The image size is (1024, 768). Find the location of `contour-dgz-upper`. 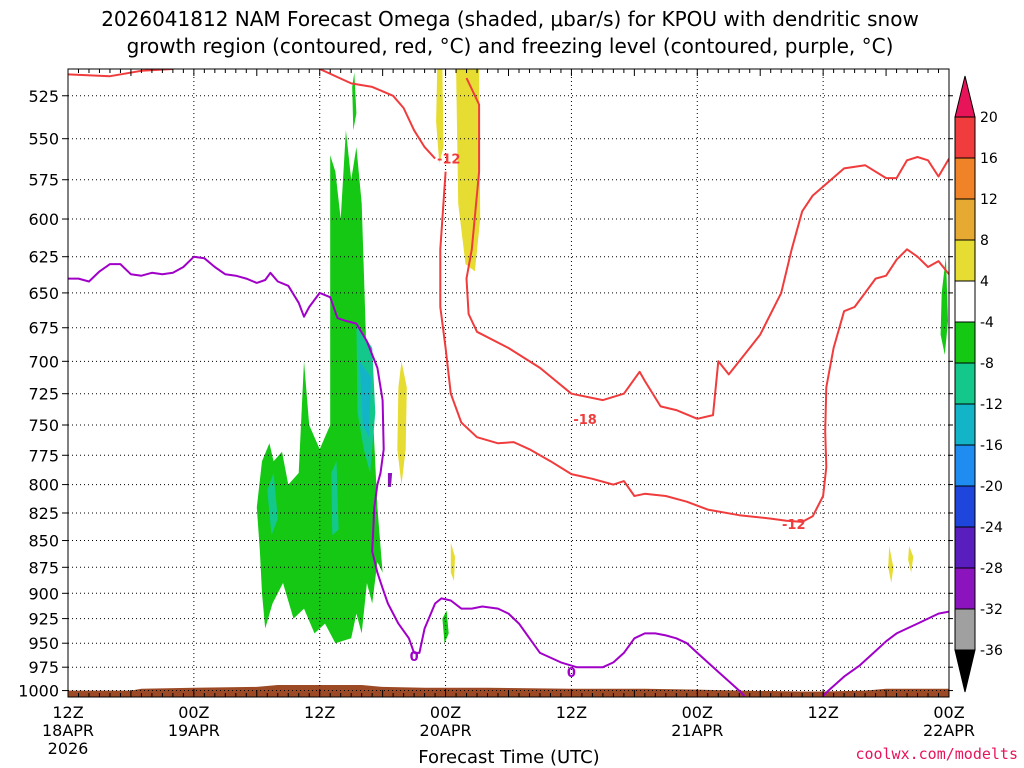

contour-dgz-upper is located at coordinates (120, 73).